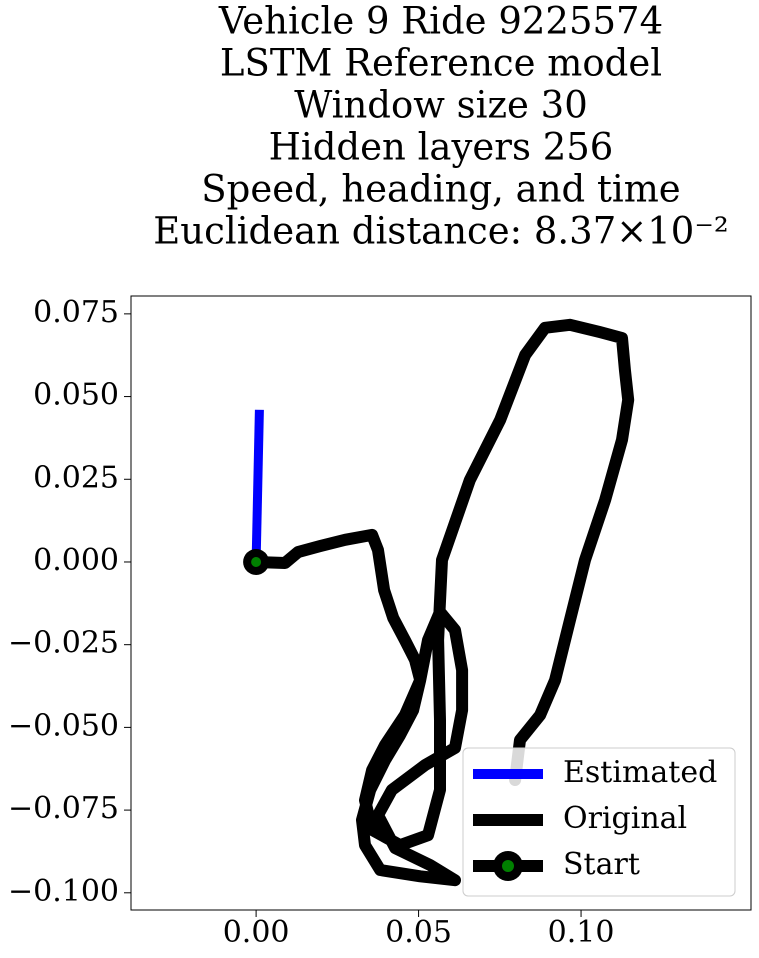  I want to click on chart-title: LSTM Reference model, so click(441, 63).